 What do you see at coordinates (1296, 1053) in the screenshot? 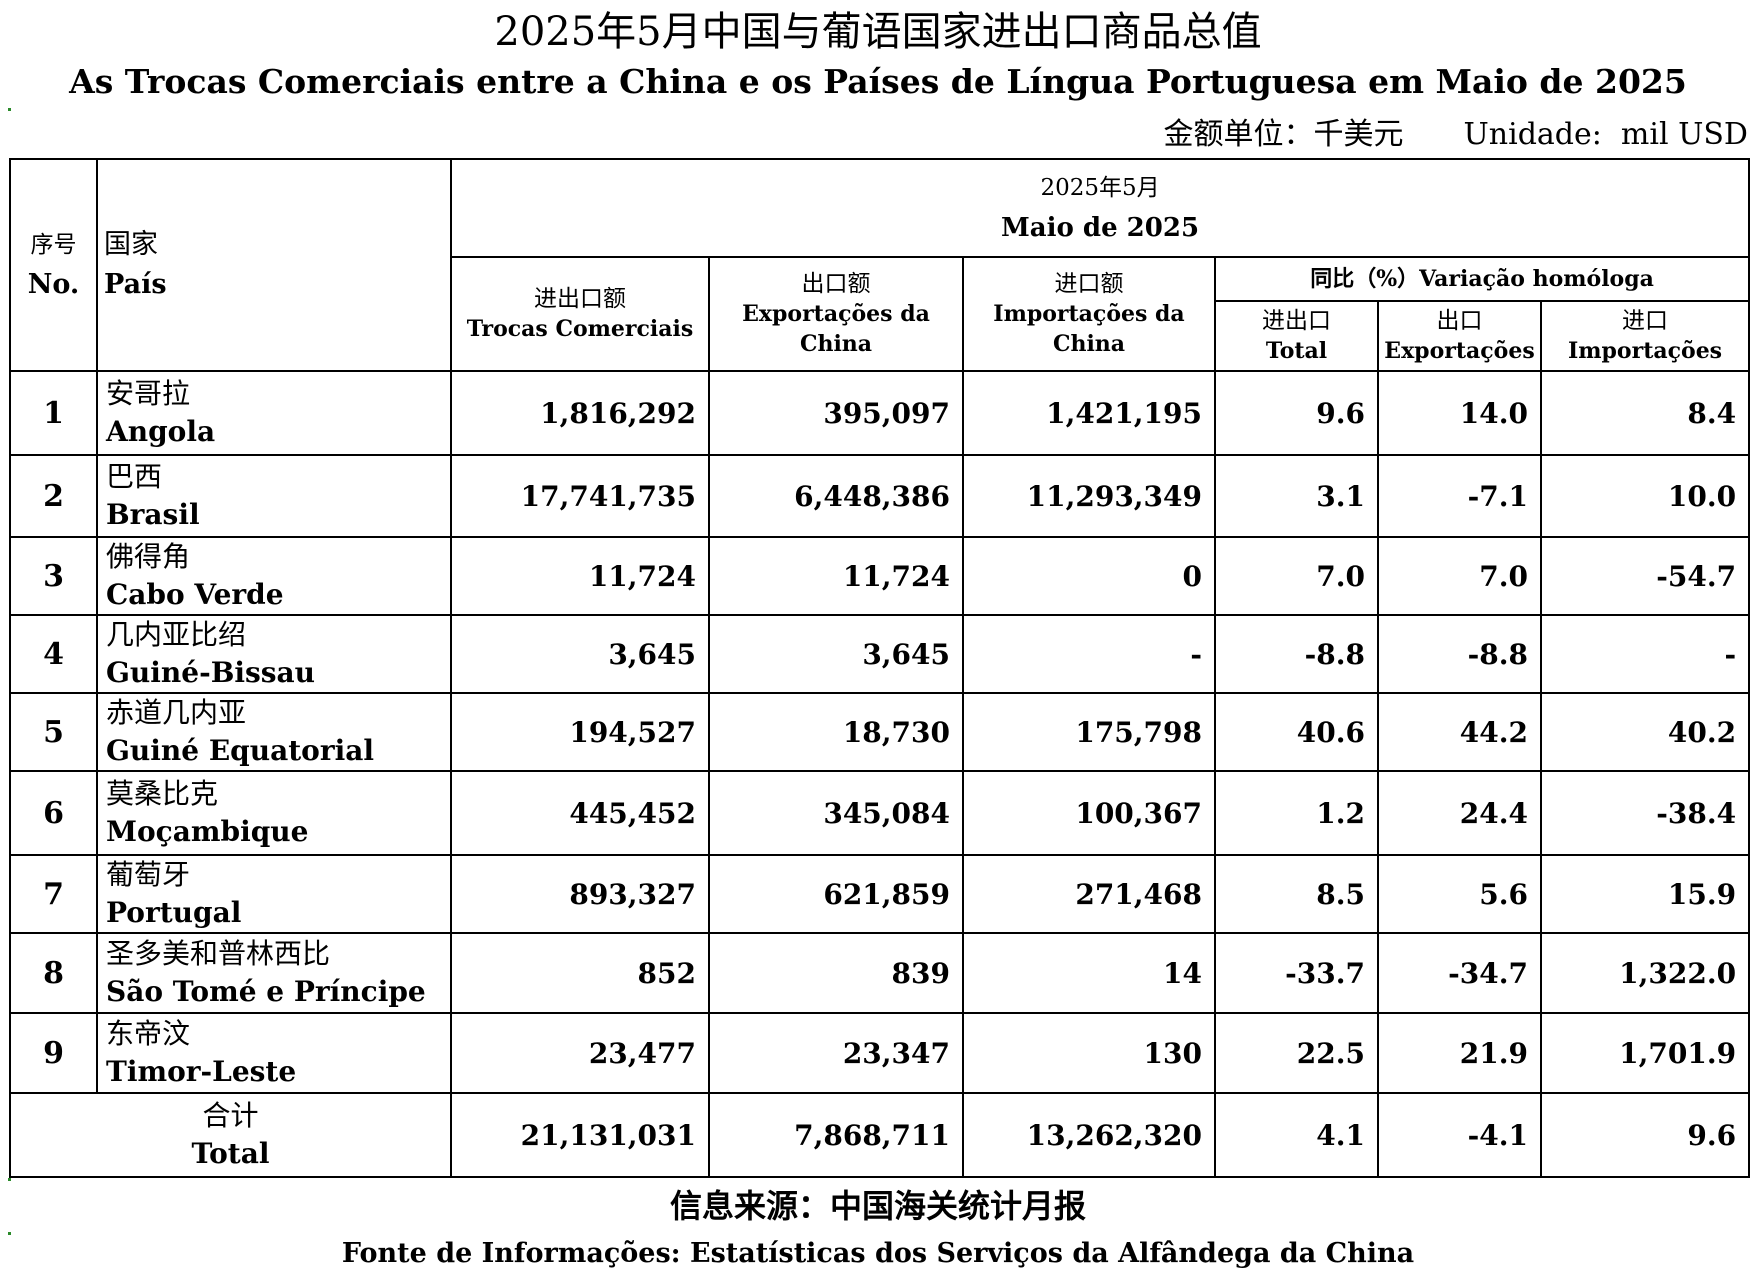
I see `row-yoy-total: 22.5` at bounding box center [1296, 1053].